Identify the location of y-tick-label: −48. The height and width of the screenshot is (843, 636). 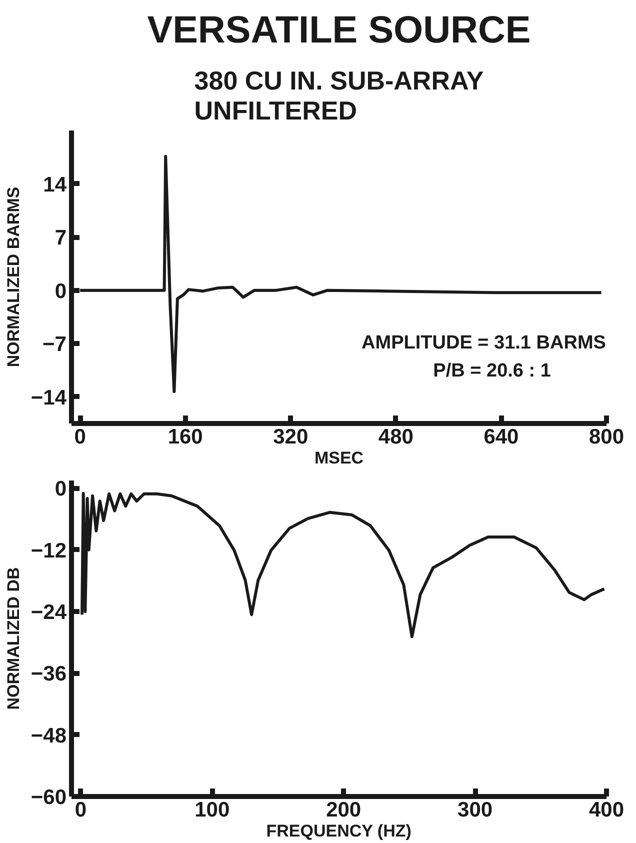
(48, 736).